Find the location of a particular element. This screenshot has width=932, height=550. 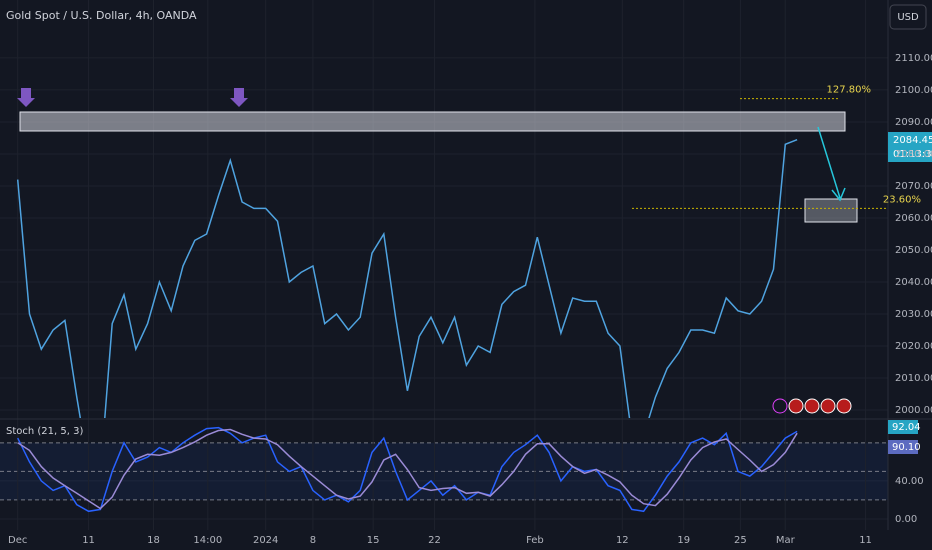

x-tick-label: 8 is located at coordinates (313, 540).